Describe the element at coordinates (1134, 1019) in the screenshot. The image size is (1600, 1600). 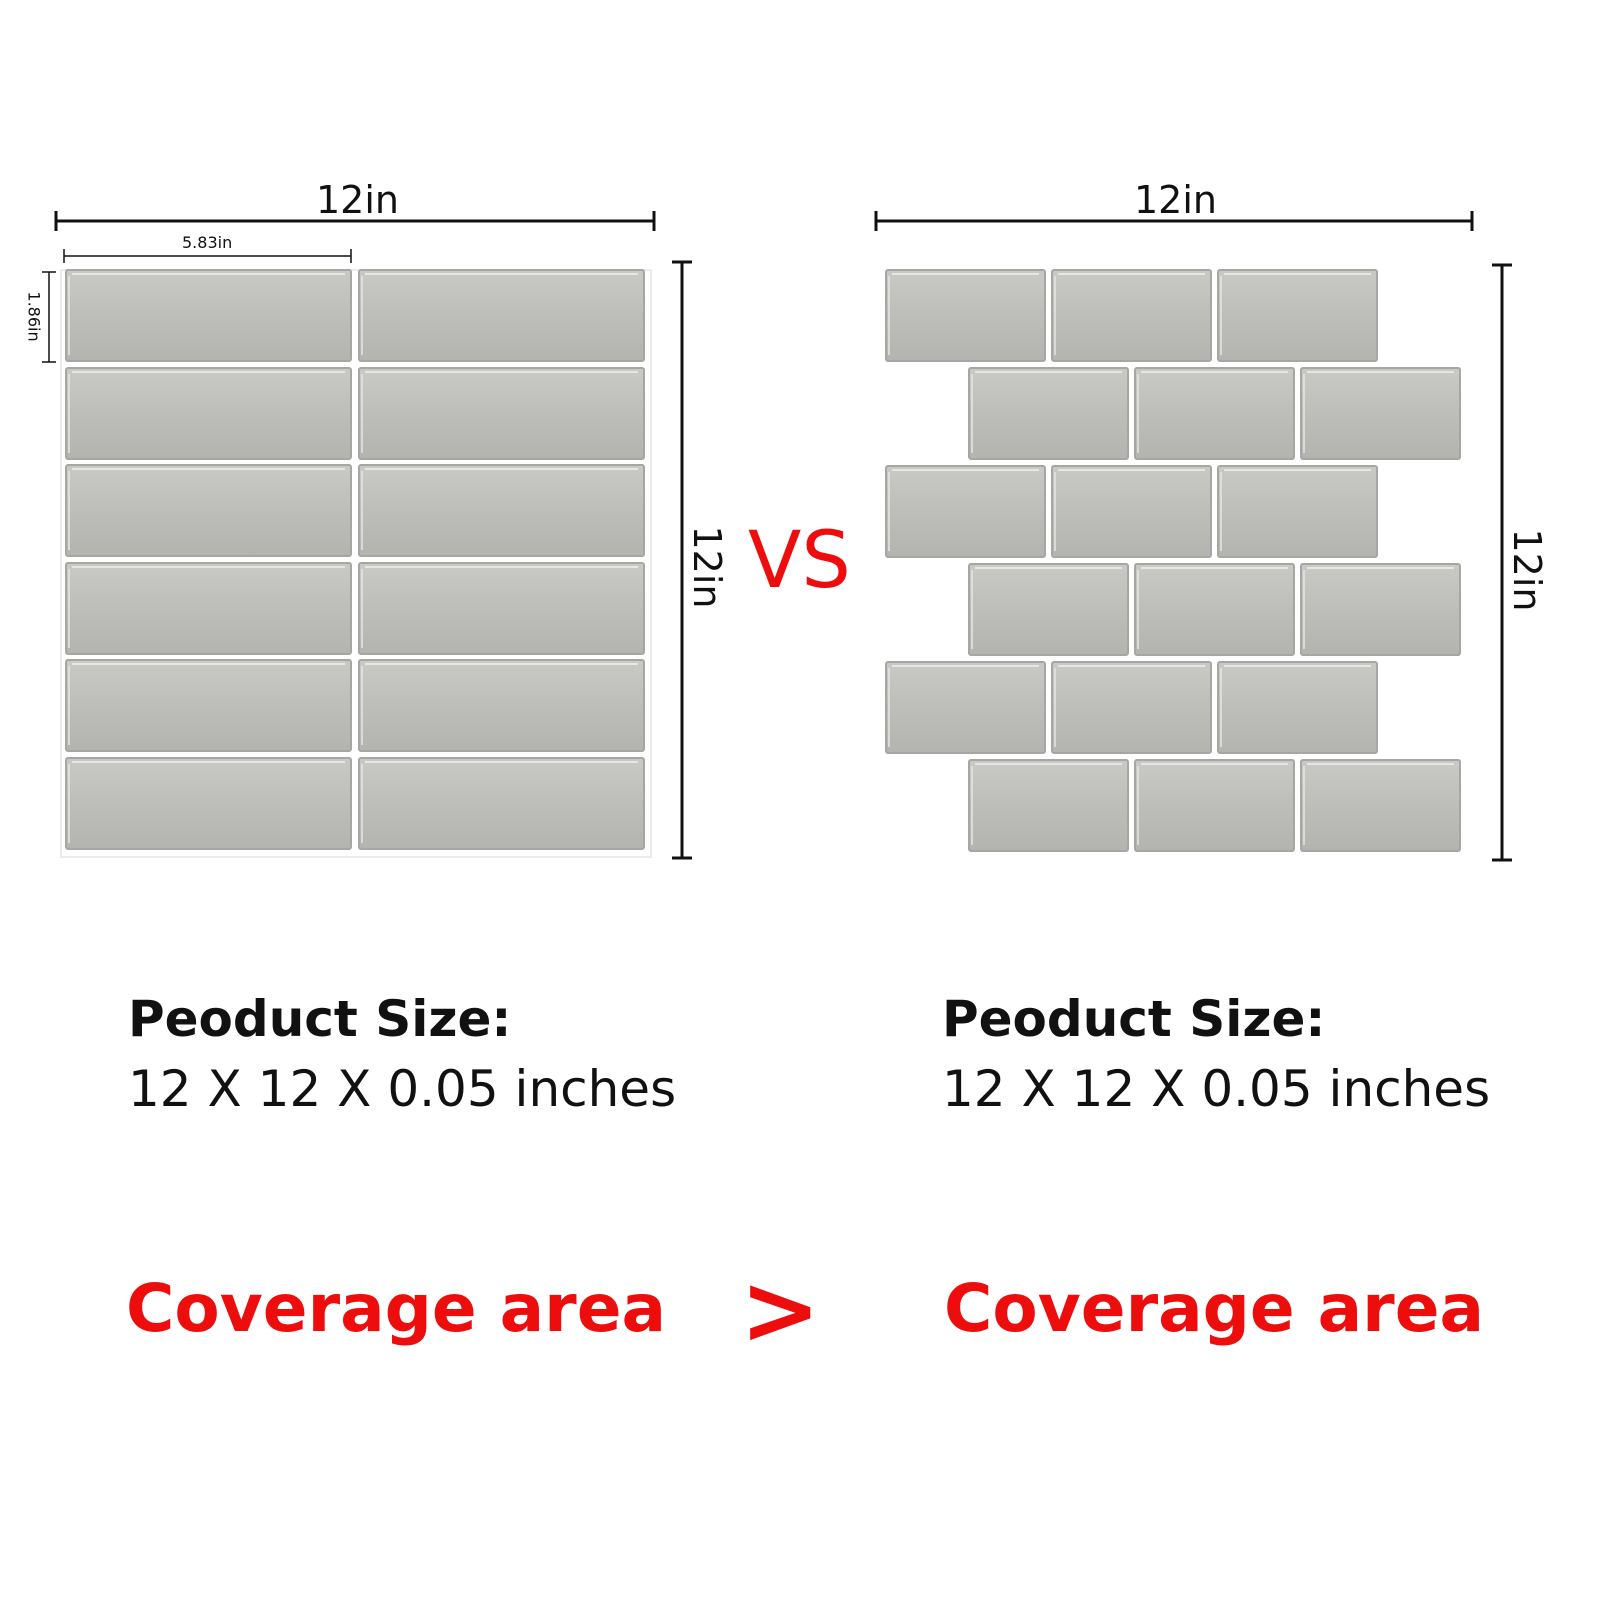
I see `right-size-heading: Peoduct Size:` at that location.